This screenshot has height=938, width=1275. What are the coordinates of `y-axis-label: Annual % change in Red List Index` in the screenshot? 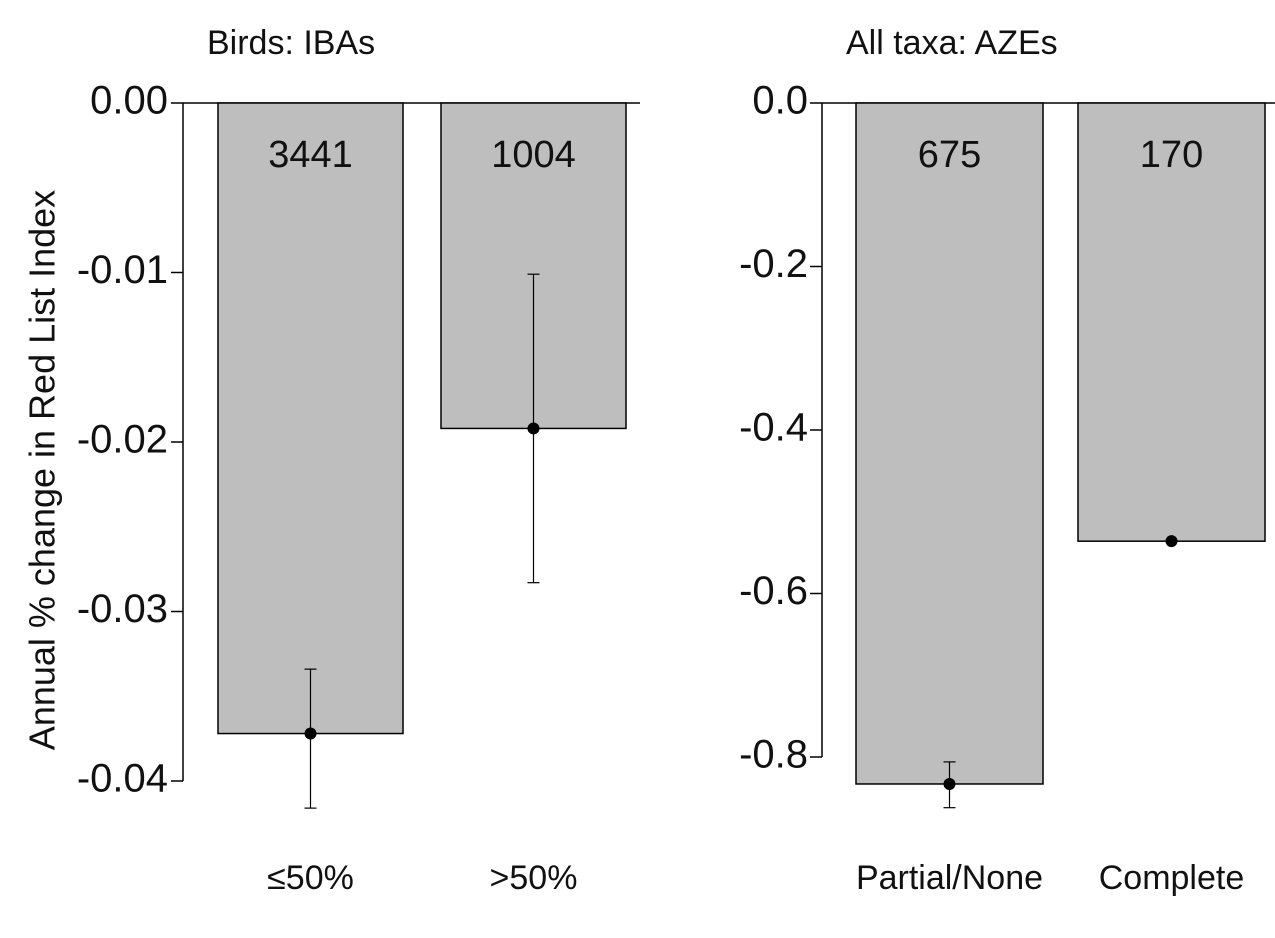 It's located at (42, 470).